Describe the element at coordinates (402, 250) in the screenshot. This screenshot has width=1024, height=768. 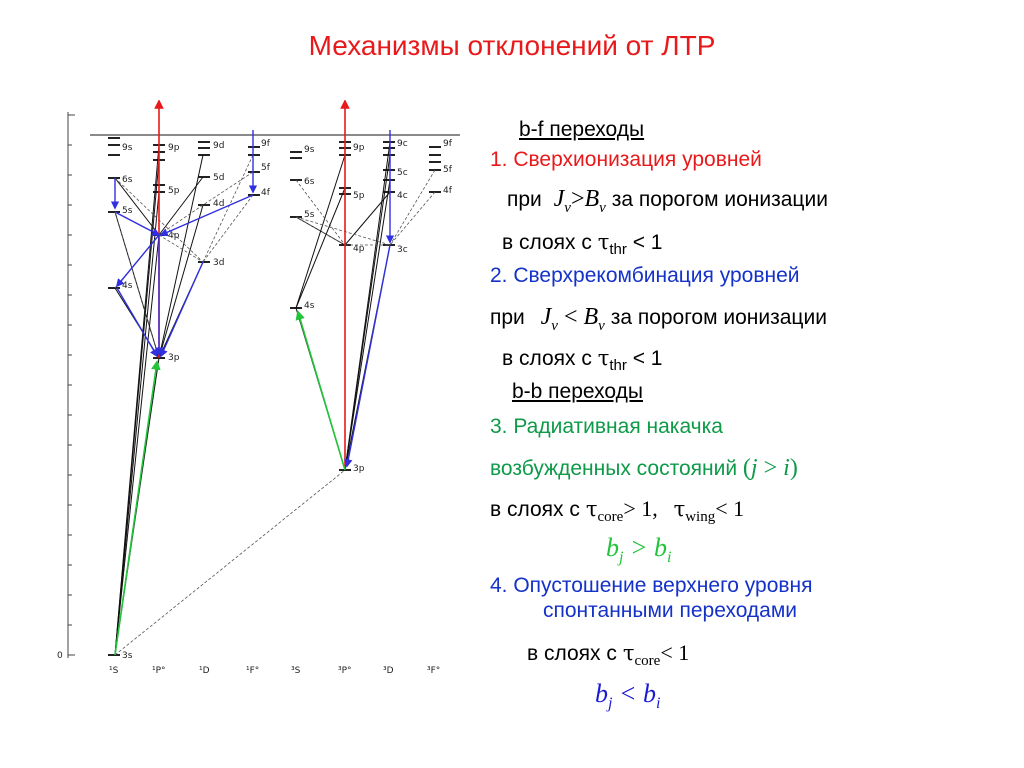
I see `svg-text: 3c` at that location.